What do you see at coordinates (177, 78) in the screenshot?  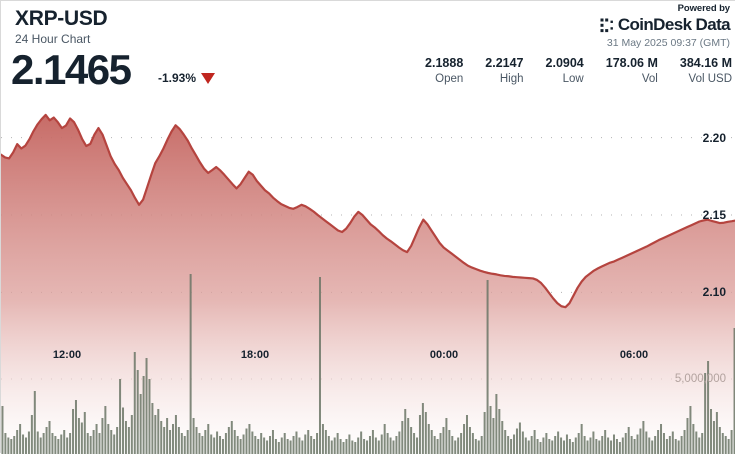 I see `change-percent: -1.93%` at bounding box center [177, 78].